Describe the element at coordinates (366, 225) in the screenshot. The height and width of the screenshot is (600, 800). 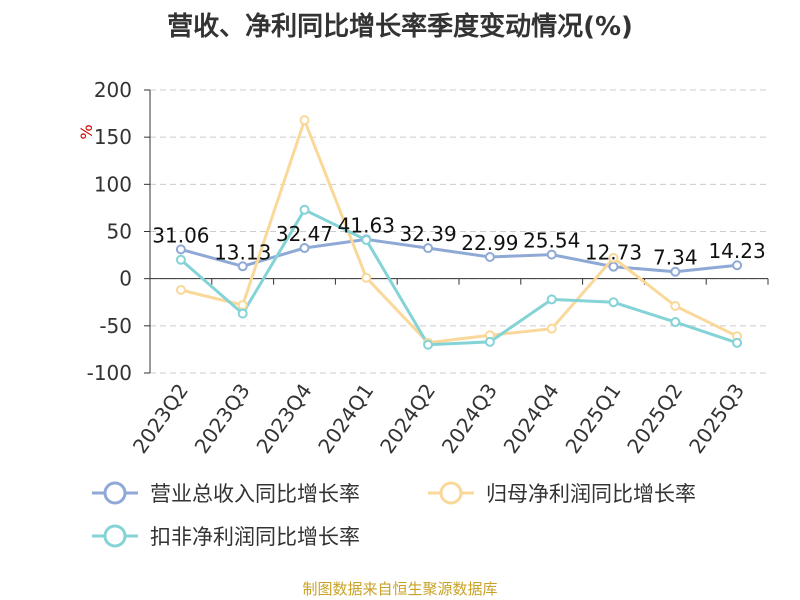
I see `data-label: 41.63` at that location.